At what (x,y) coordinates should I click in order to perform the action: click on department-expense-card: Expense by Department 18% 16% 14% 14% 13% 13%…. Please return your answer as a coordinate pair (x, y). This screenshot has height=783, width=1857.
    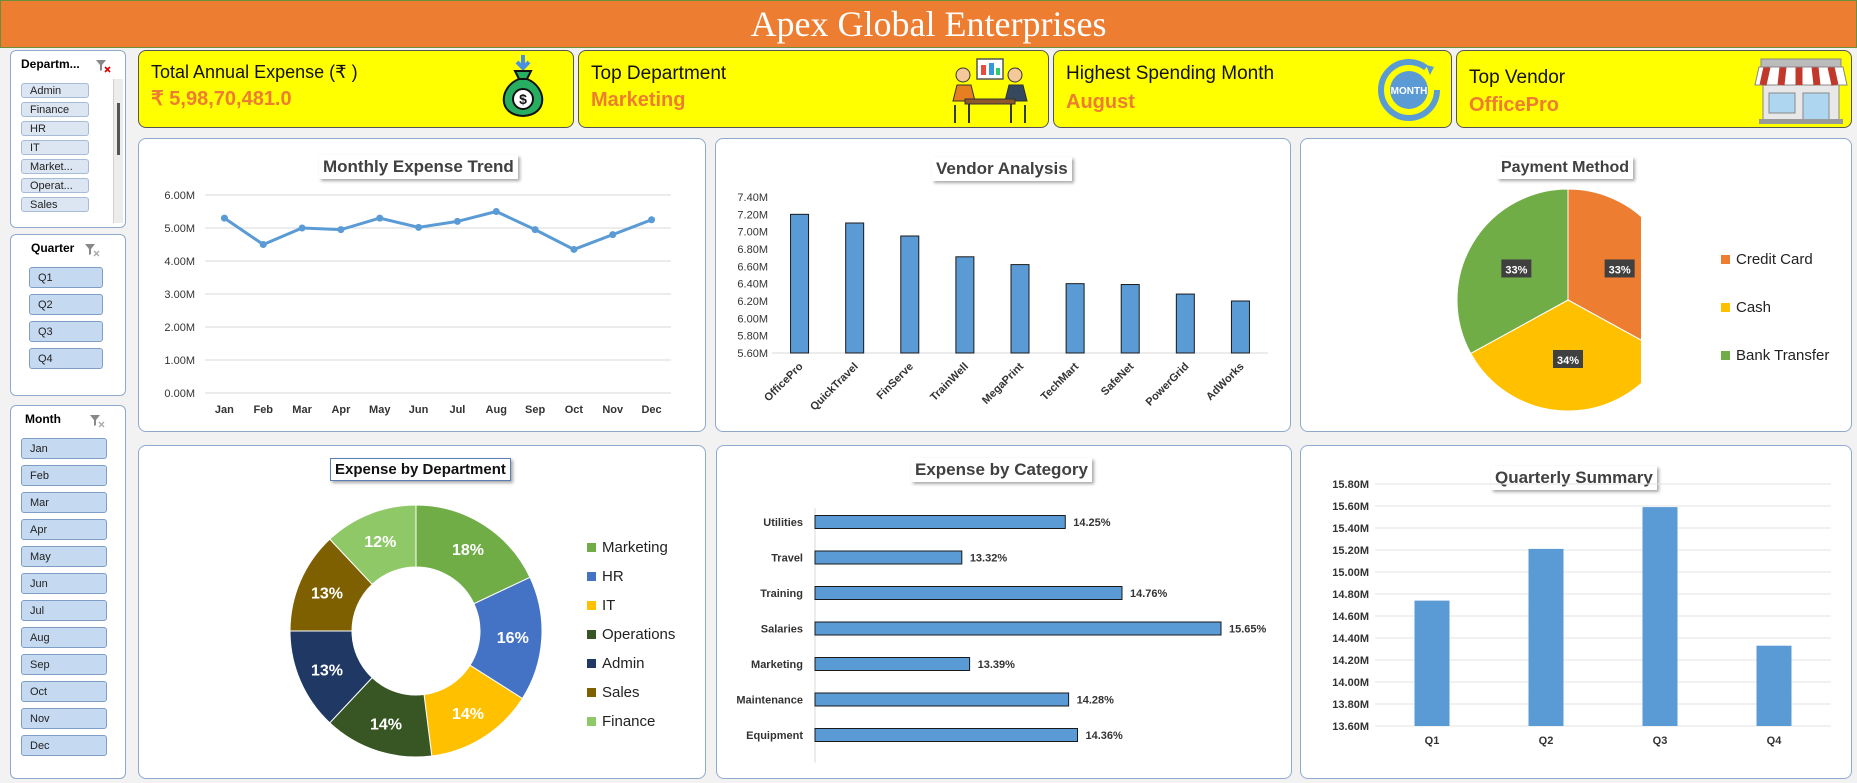
    Looking at the image, I should click on (422, 612).